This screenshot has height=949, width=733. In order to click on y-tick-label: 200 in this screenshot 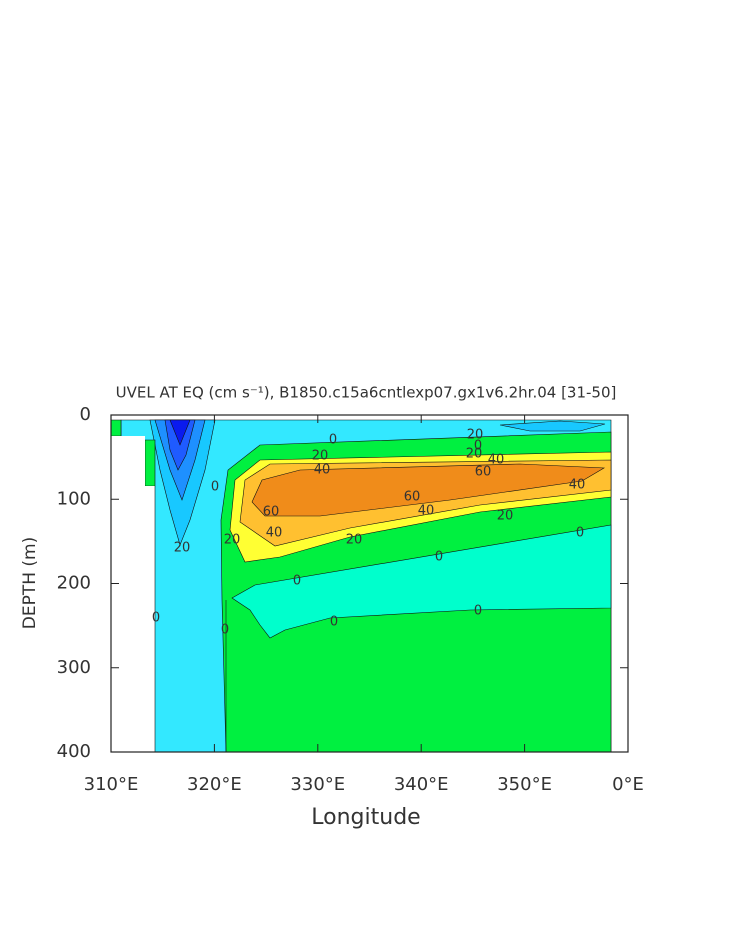, I will do `click(74, 583)`.